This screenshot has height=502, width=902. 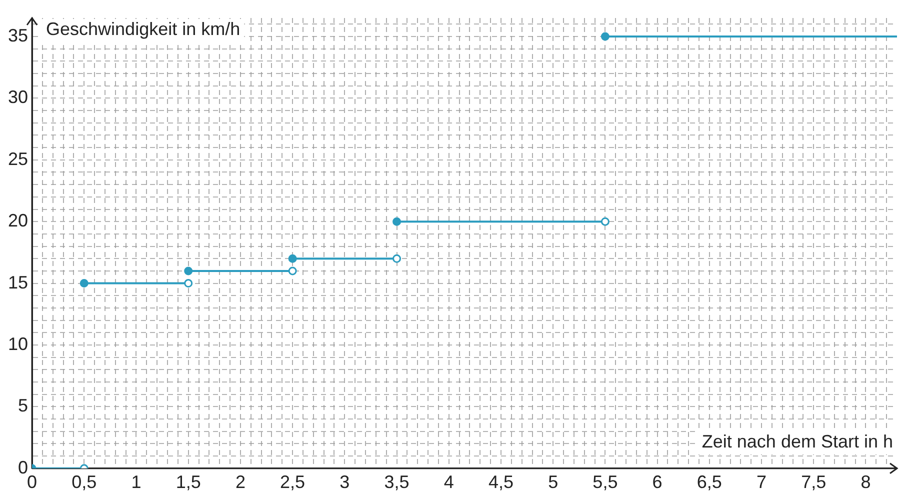 I want to click on x-tick-label: 3, so click(x=345, y=482).